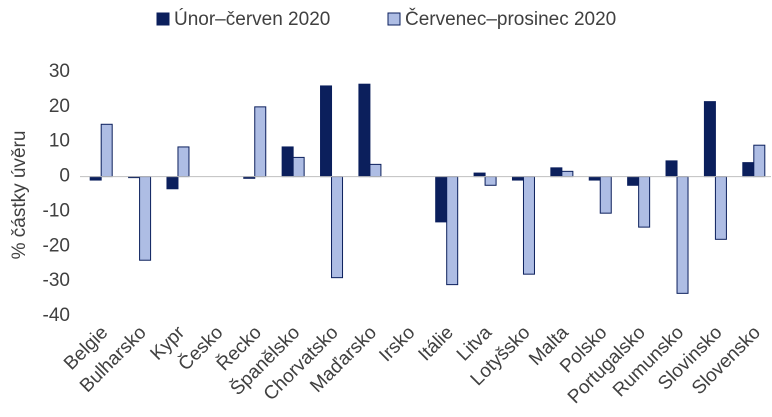 Image resolution: width=772 pixels, height=417 pixels. What do you see at coordinates (510, 19) in the screenshot?
I see `legend-label: Červenec–prosinec 2020` at bounding box center [510, 19].